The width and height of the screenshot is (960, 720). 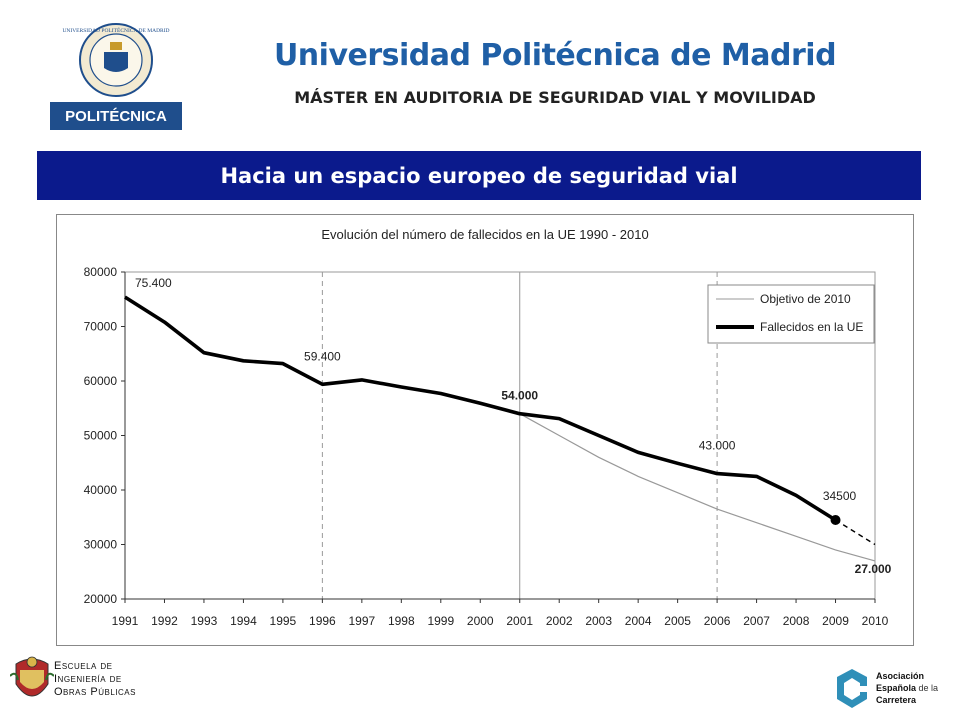 I want to click on projection-line, so click(x=855, y=532).